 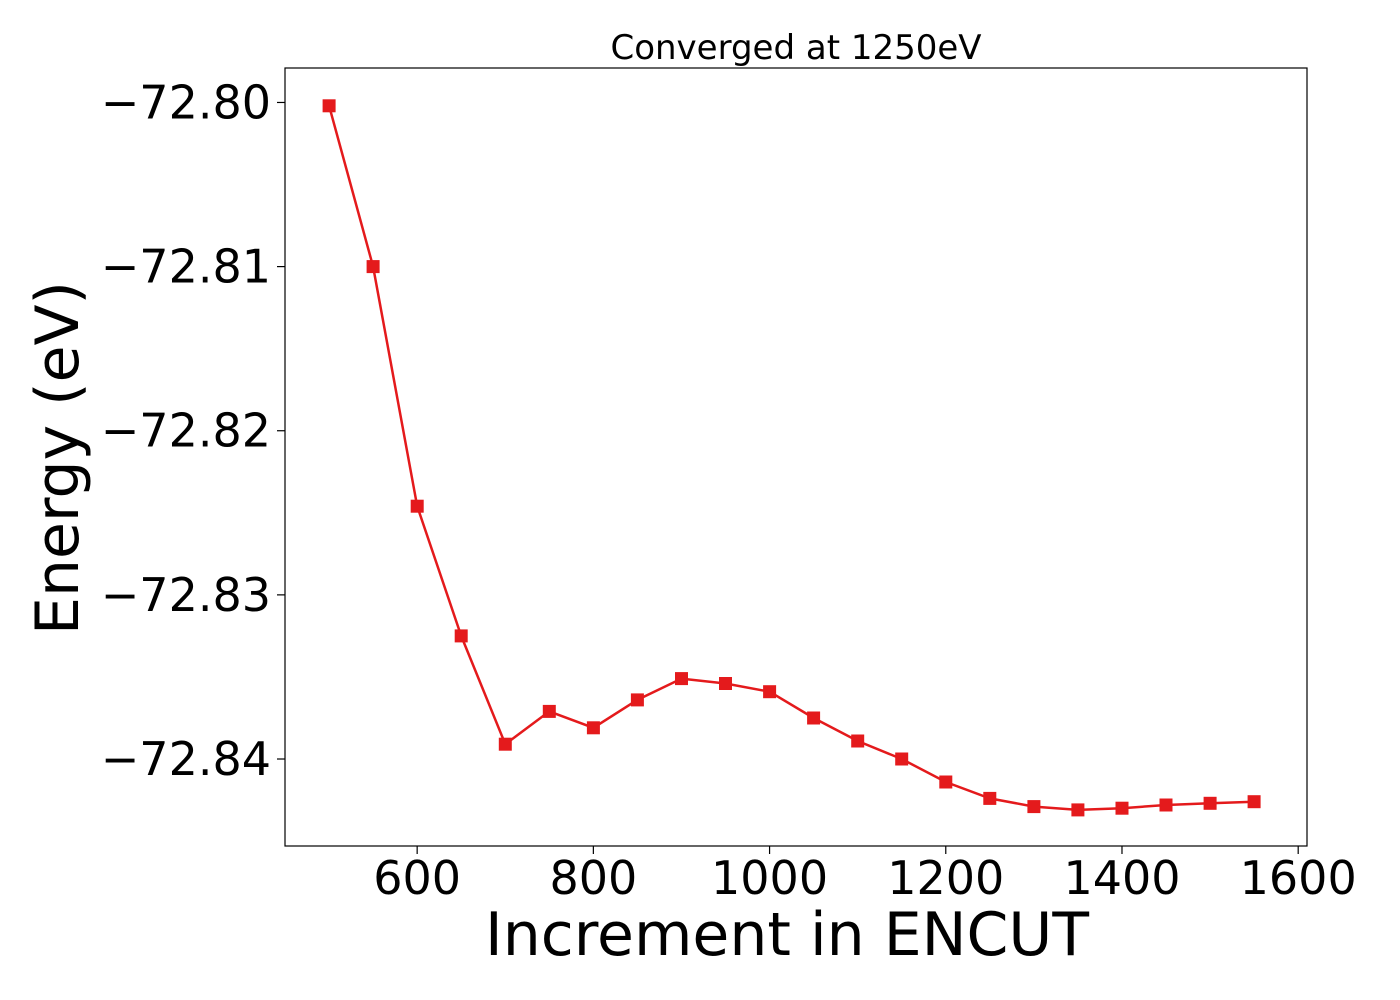 I want to click on y-tick-label: −72.84, so click(x=186, y=759).